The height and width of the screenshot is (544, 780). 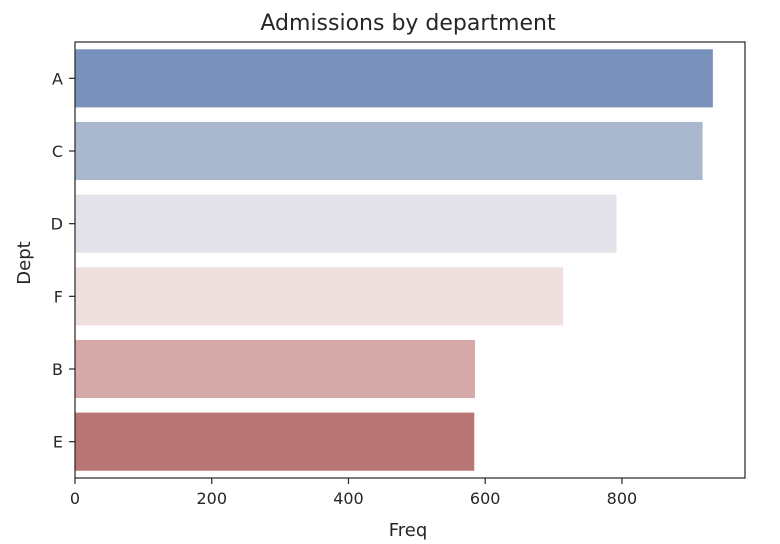 What do you see at coordinates (275, 369) in the screenshot?
I see `bar-B` at bounding box center [275, 369].